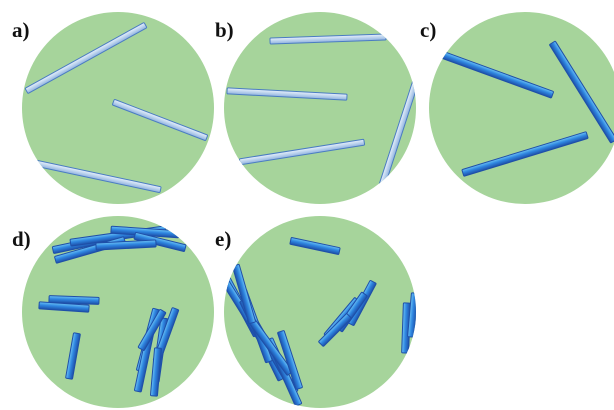 The height and width of the screenshot is (410, 614). I want to click on panel-label-a: a), so click(21, 30).